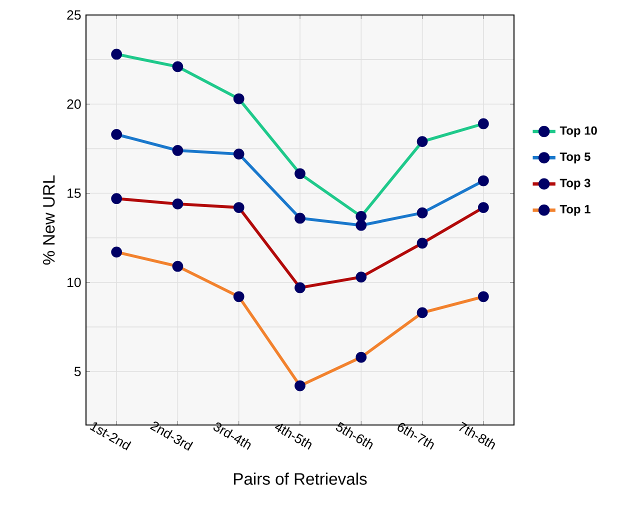 The width and height of the screenshot is (625, 523). What do you see at coordinates (74, 104) in the screenshot?
I see `y-tick-label: 20` at bounding box center [74, 104].